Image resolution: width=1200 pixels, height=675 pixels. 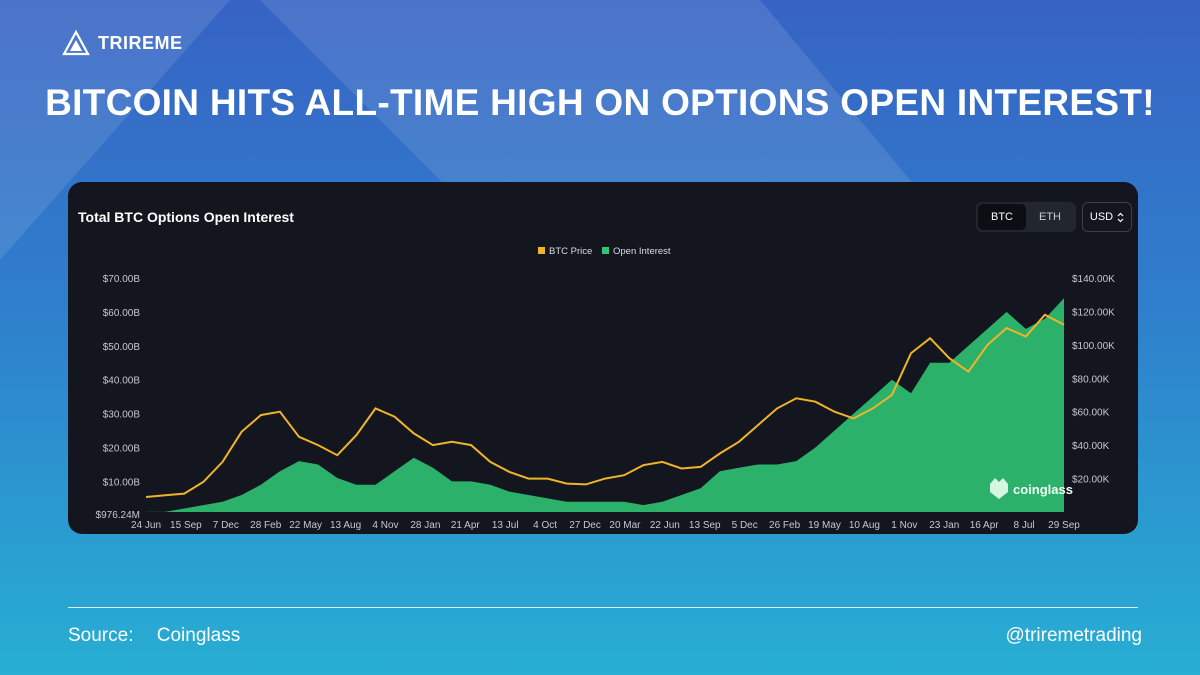 I want to click on currency-value: USD, so click(x=1101, y=217).